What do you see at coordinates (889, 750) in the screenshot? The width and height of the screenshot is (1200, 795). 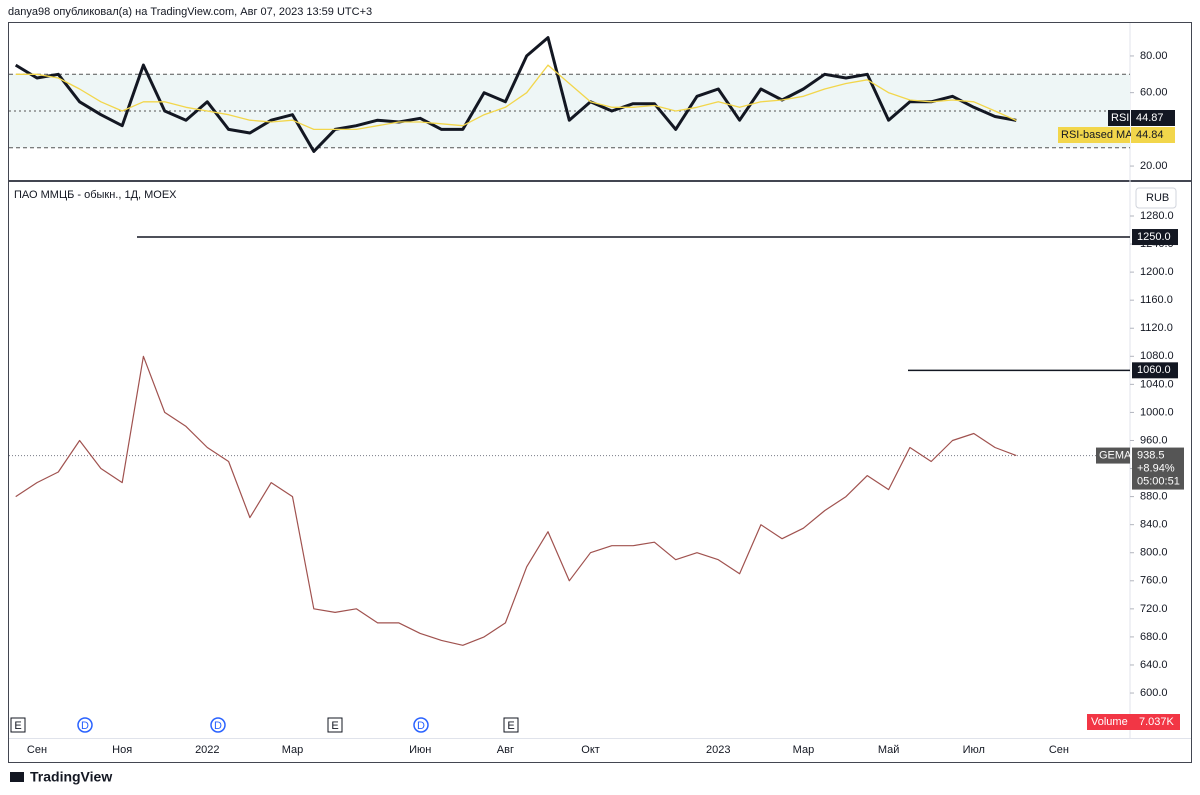 I see `x-tick-label: Май` at bounding box center [889, 750].